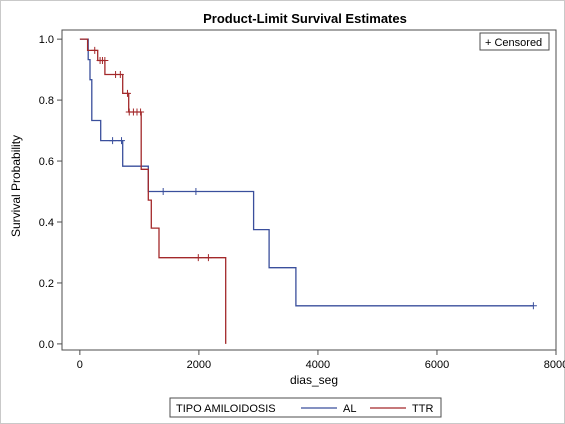 The width and height of the screenshot is (565, 424). I want to click on censored-inset-legend: + Censored, so click(514, 41).